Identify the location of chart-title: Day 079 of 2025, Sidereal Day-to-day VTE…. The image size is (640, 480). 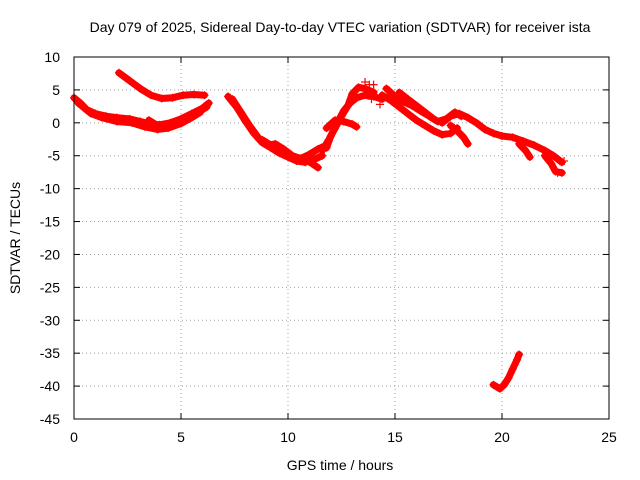
(340, 27).